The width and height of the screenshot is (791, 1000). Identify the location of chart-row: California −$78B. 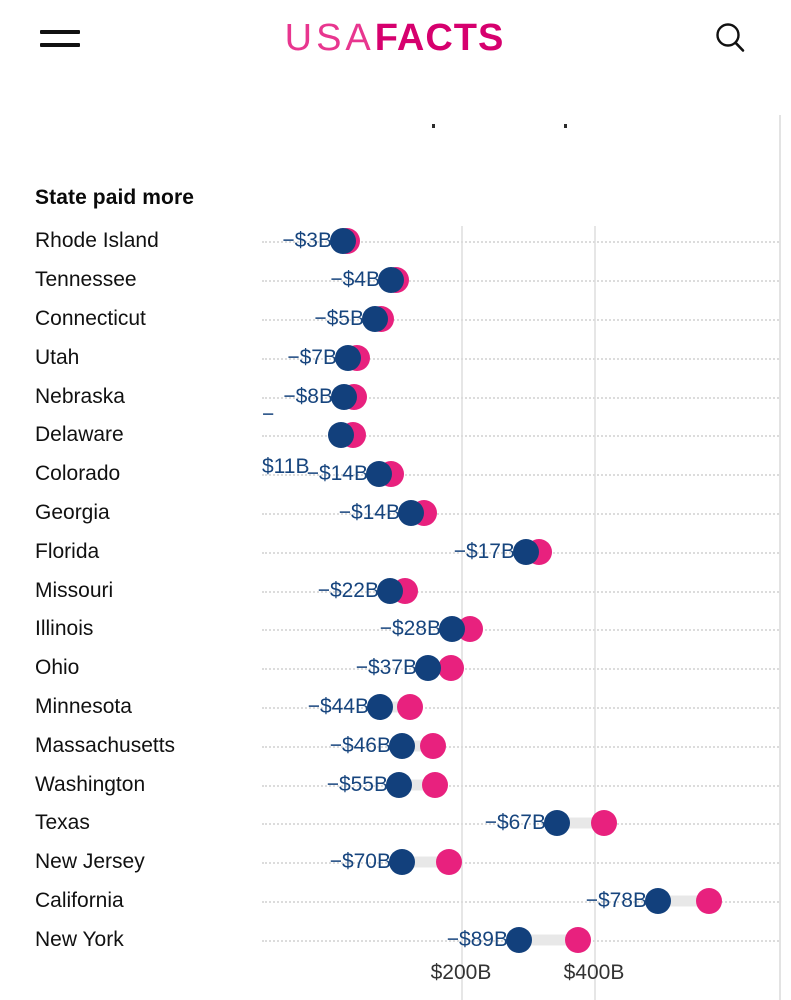
(395, 901).